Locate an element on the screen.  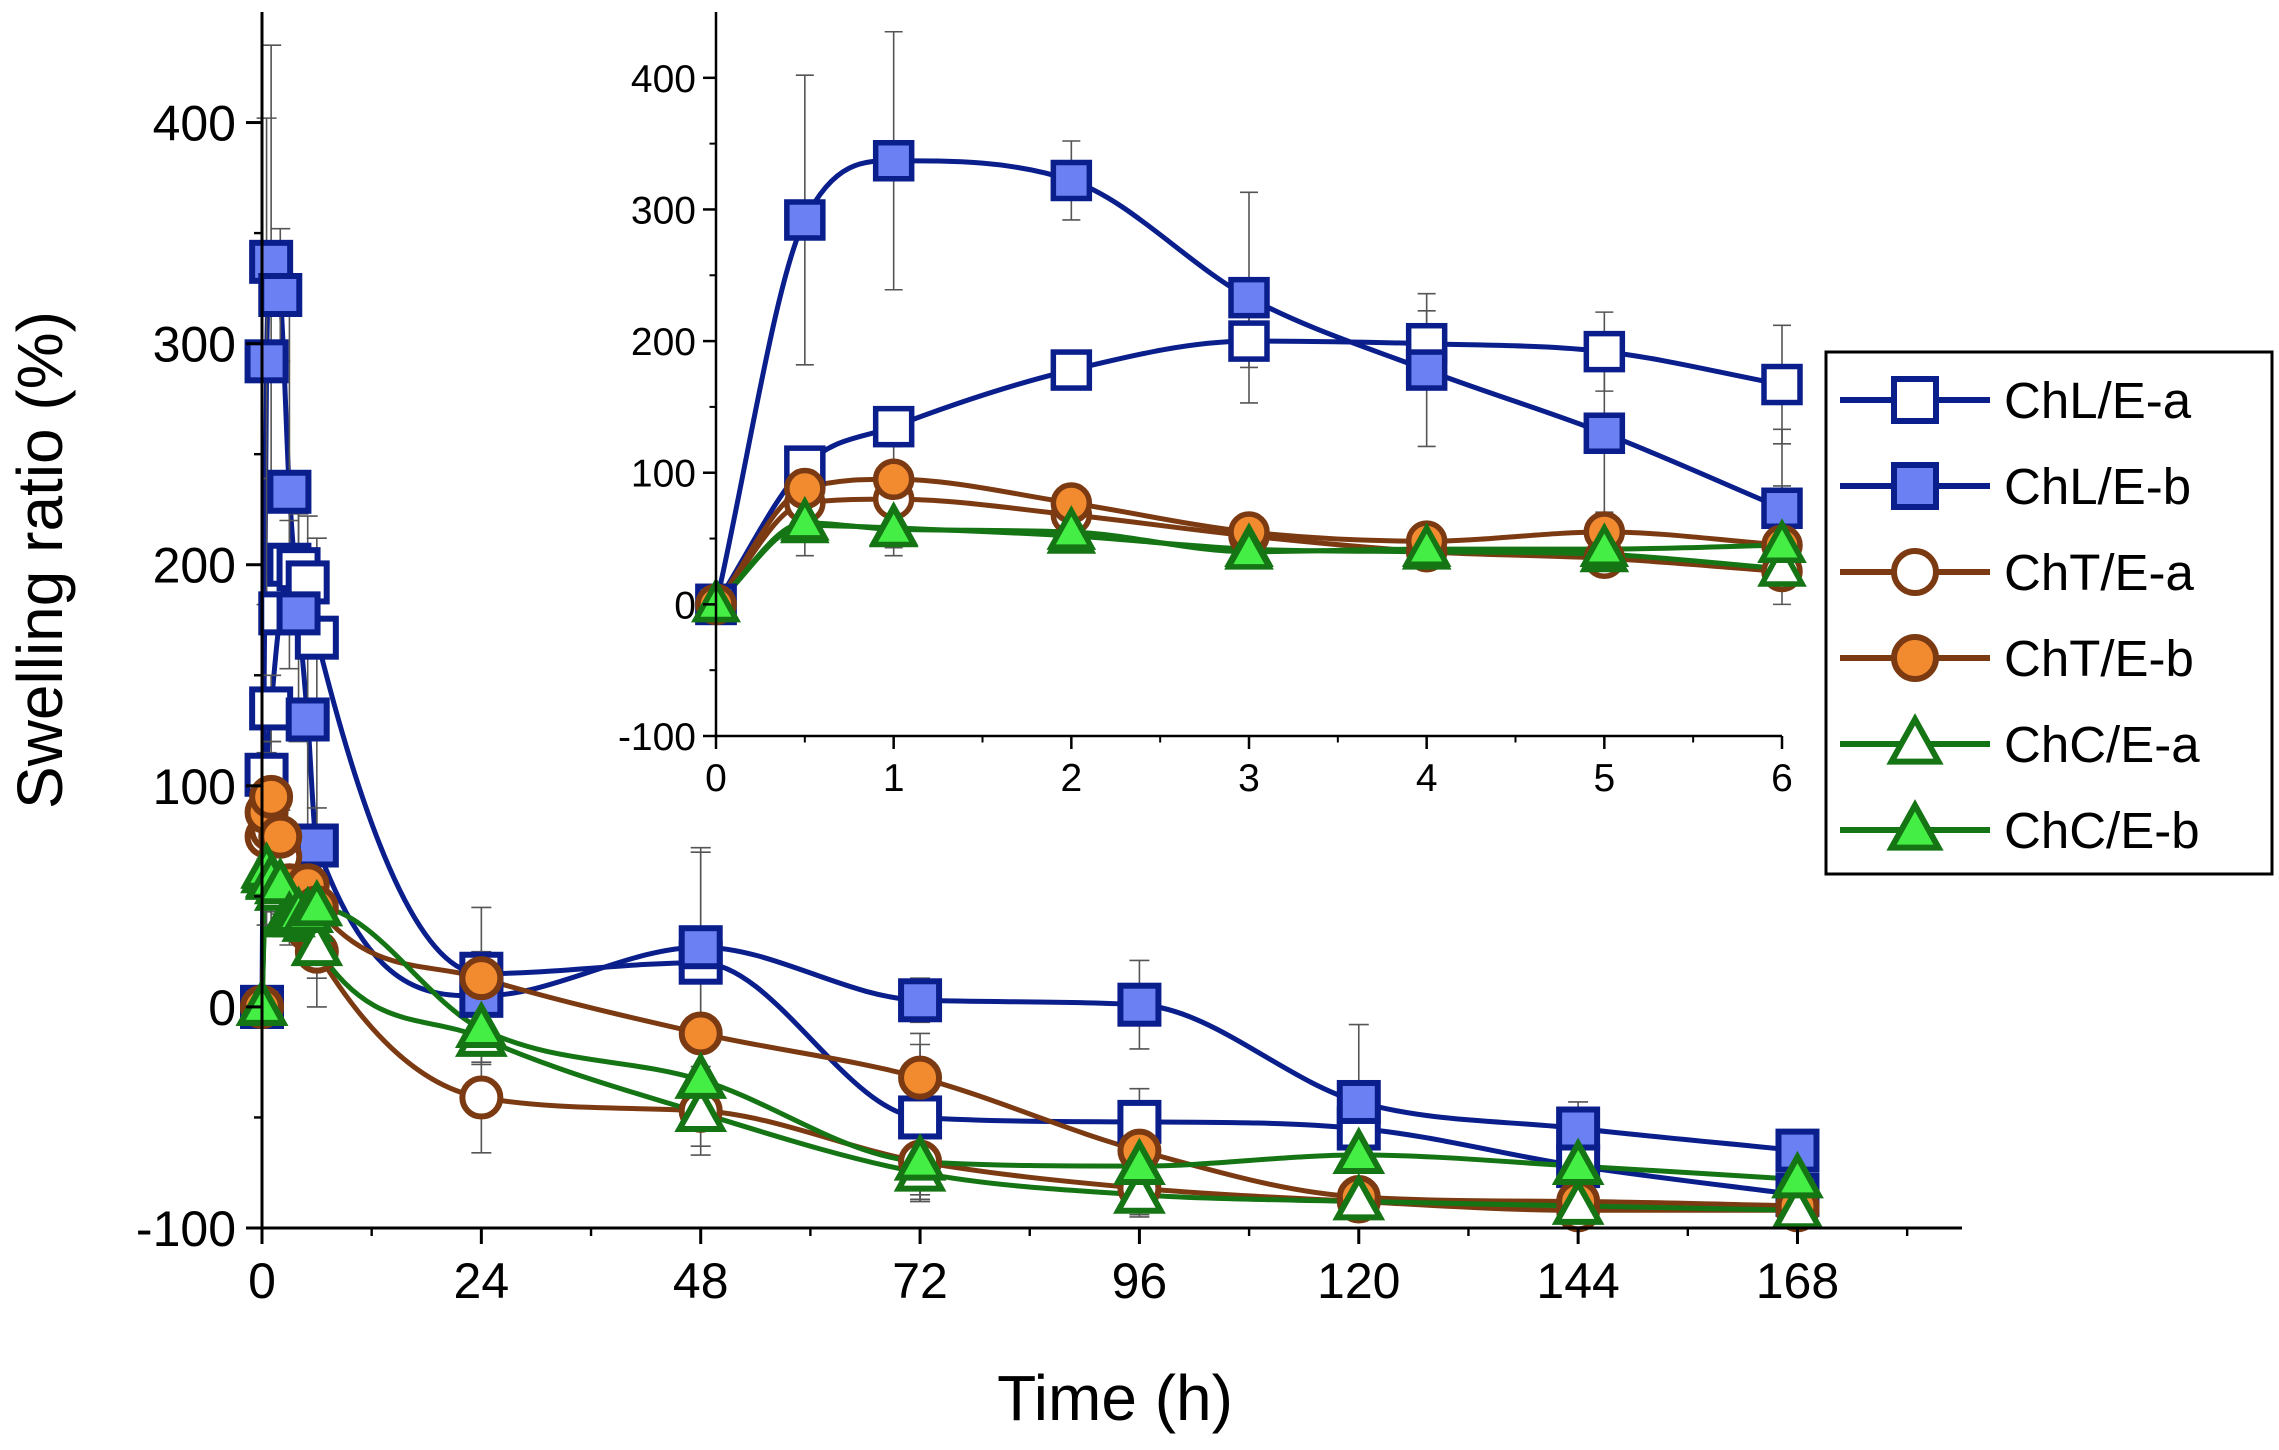
legend-item-chc-e-a: ChC/E-a is located at coordinates (2020, 743).